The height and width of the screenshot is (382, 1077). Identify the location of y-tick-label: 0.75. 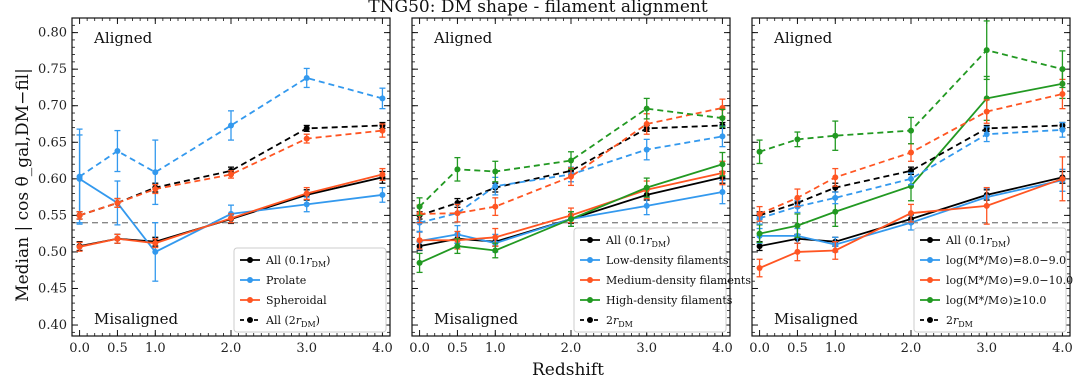
(52, 69).